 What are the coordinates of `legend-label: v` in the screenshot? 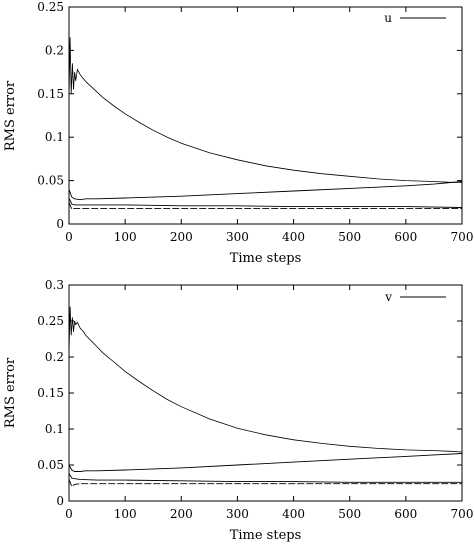 It's located at (388, 297).